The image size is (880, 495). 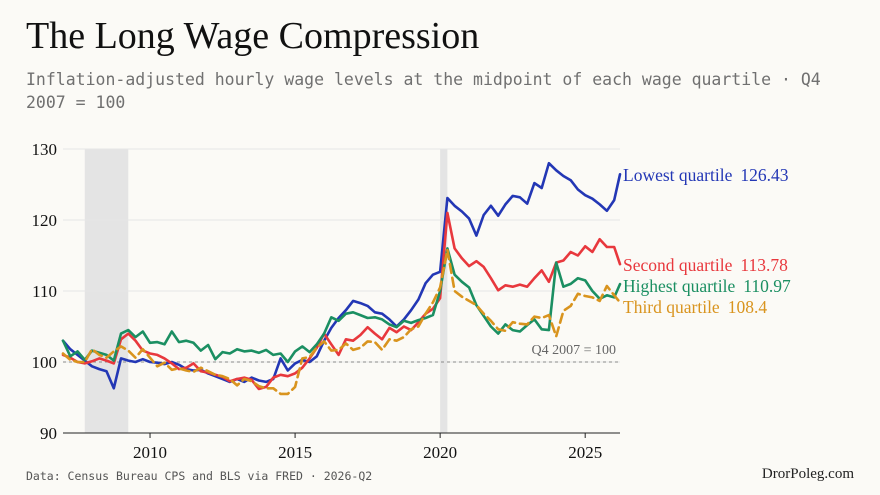 What do you see at coordinates (671, 307) in the screenshot?
I see `series-name: Third quartile` at bounding box center [671, 307].